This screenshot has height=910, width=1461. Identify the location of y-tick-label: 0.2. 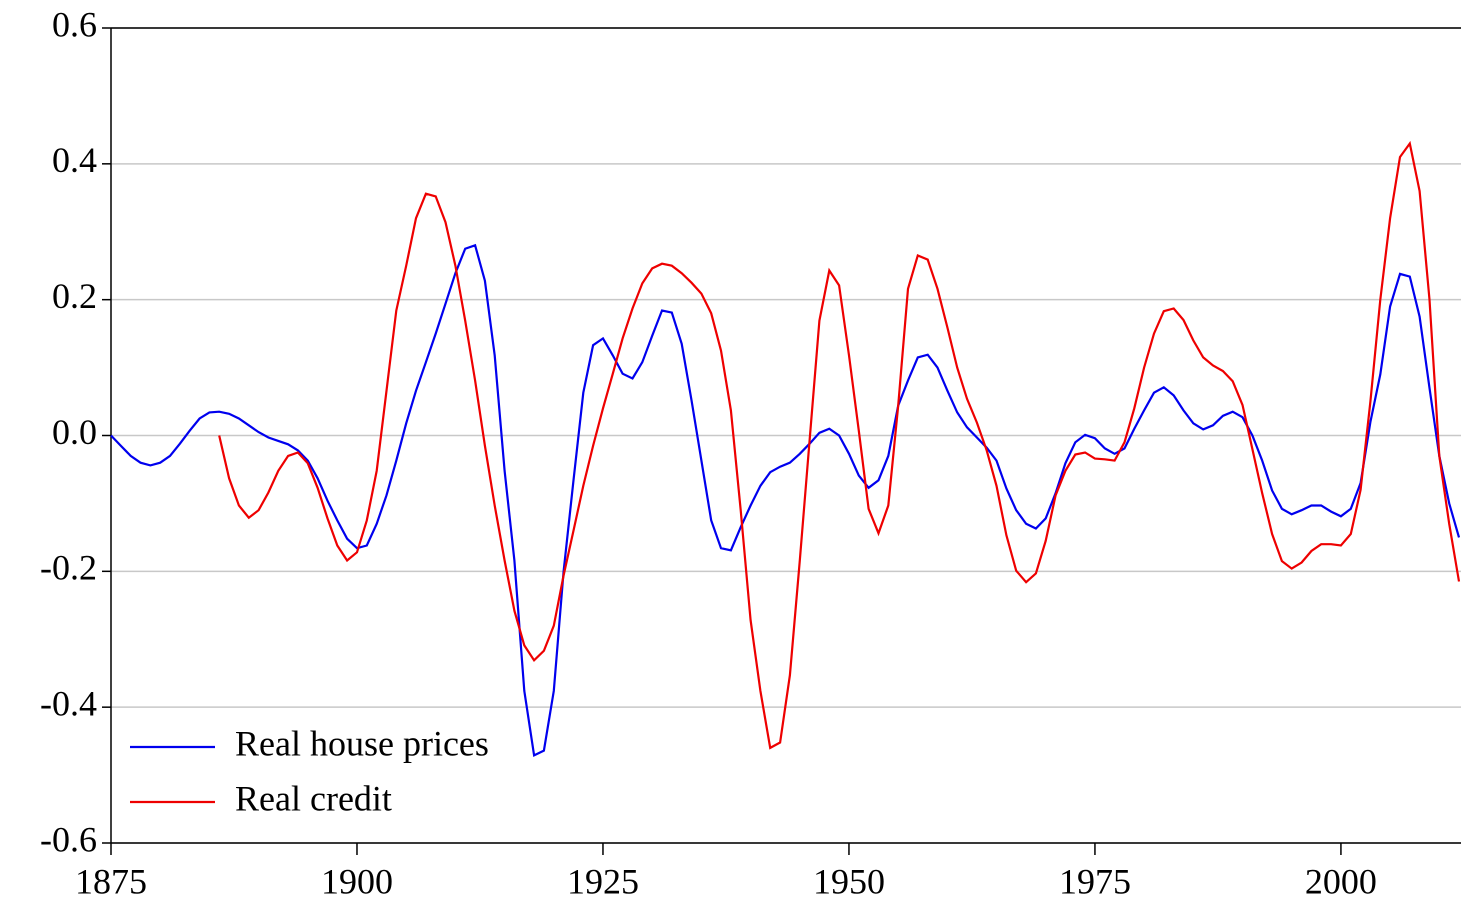
(74, 296).